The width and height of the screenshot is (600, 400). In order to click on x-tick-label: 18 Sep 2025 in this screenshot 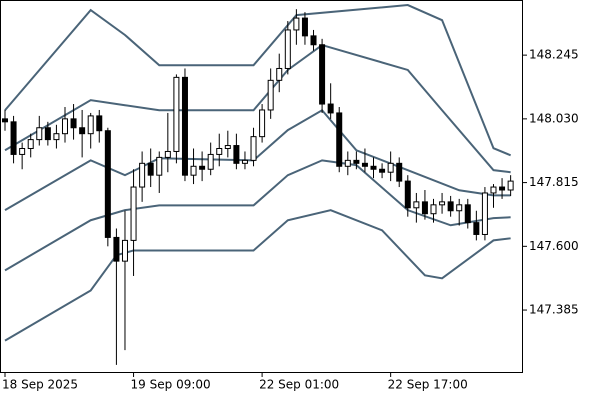, I will do `click(40, 385)`.